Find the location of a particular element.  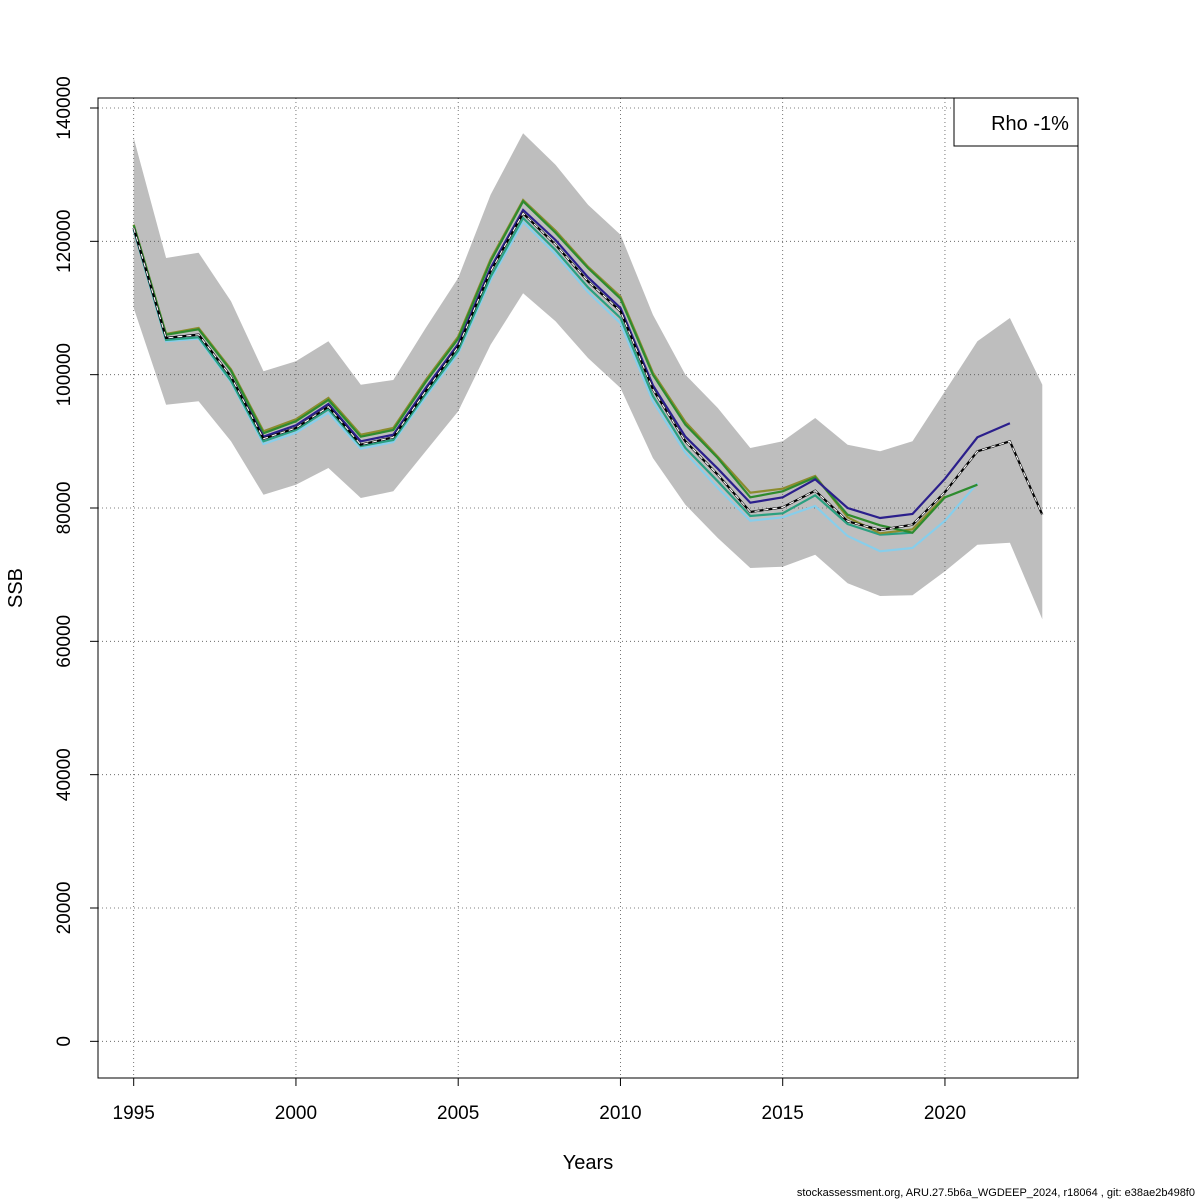

legend: Rho -1% is located at coordinates (1016, 122).